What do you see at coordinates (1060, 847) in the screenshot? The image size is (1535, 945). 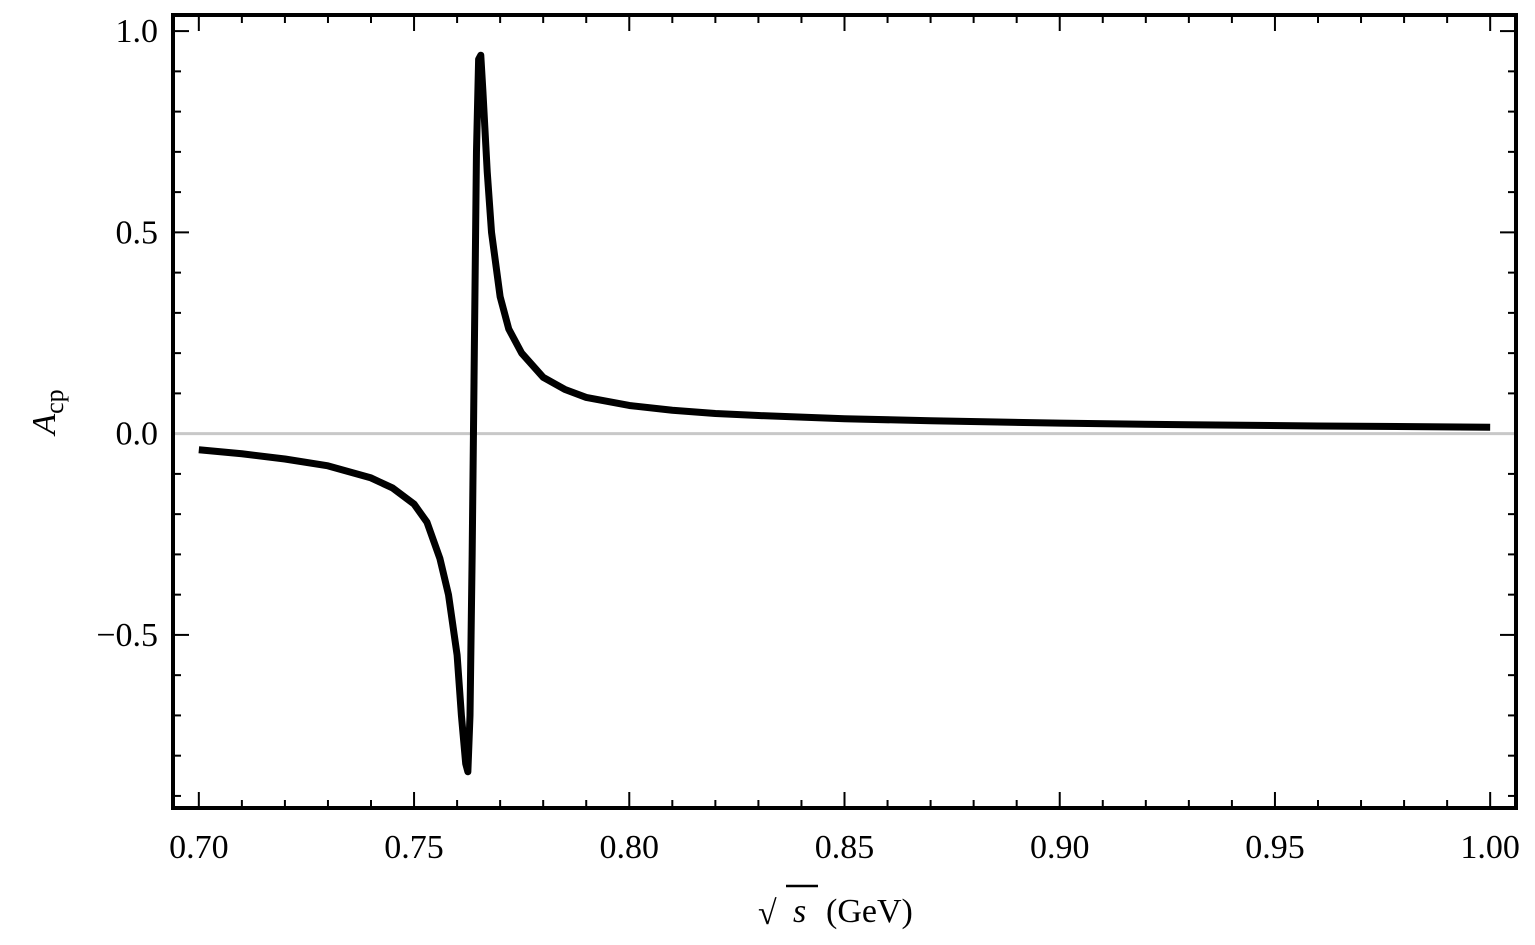 I see `x-tick-label: 0.90` at bounding box center [1060, 847].